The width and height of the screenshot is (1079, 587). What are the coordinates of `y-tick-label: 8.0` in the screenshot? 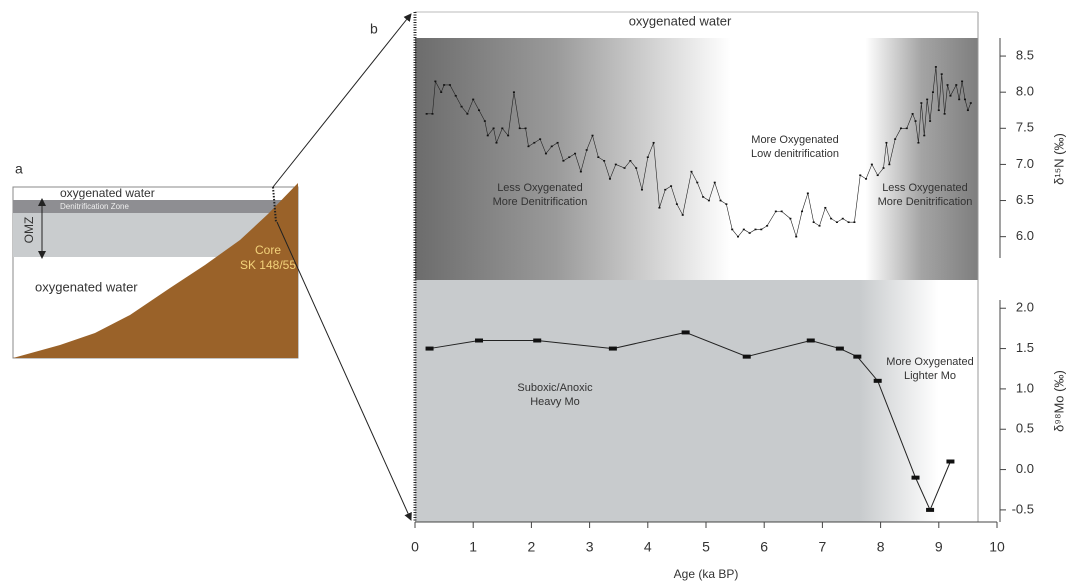 It's located at (1025, 91).